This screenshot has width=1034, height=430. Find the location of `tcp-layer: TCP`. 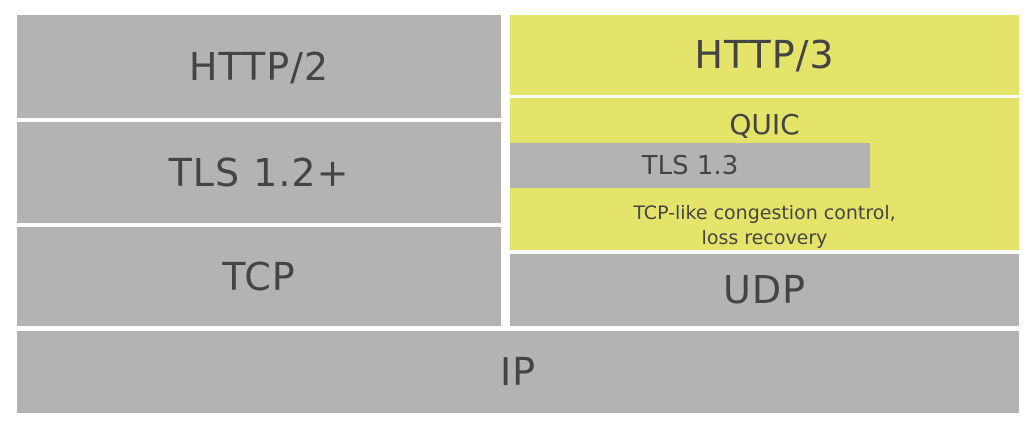

tcp-layer: TCP is located at coordinates (259, 276).